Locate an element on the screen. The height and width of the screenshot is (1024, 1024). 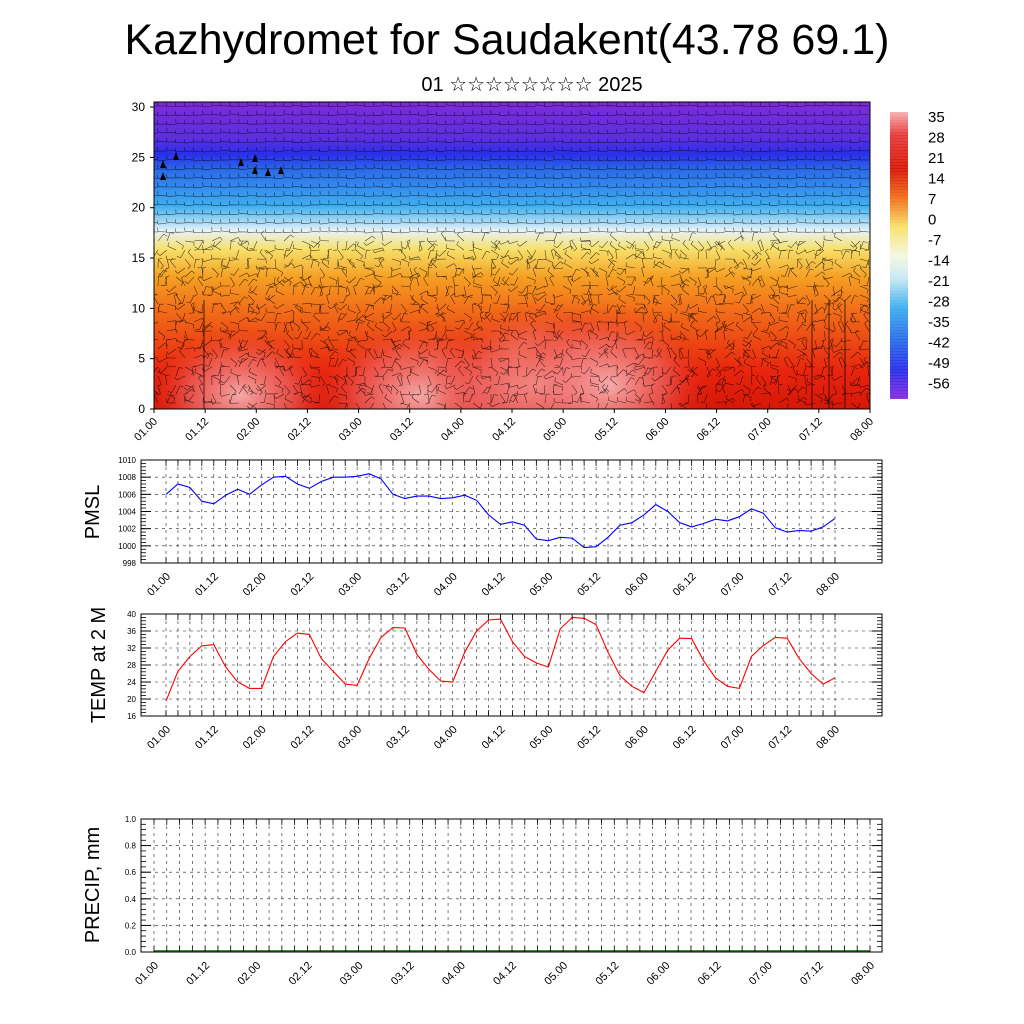
precip-axis-label: PRECIP, mm is located at coordinates (93, 885).